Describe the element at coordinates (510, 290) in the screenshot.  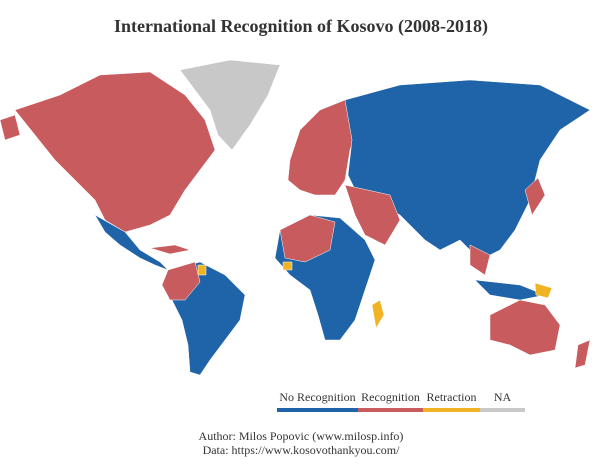
I see `indonesia` at that location.